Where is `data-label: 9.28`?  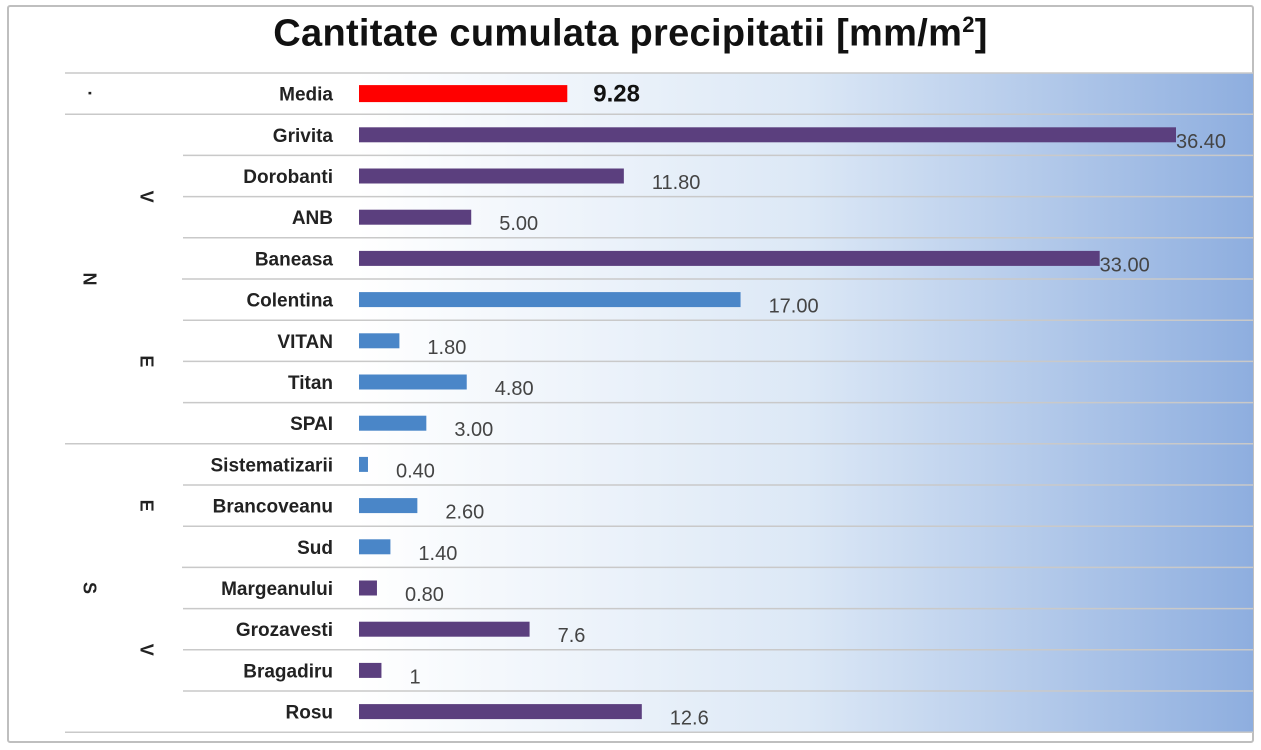 data-label: 9.28 is located at coordinates (616, 94).